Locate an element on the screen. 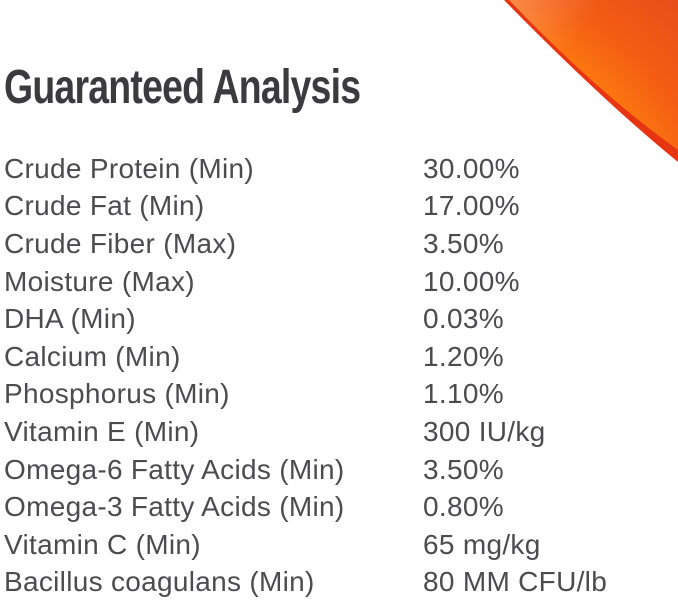 Image resolution: width=678 pixels, height=604 pixels. table-row: Phosphorus (Min) 1.10% is located at coordinates (340, 395).